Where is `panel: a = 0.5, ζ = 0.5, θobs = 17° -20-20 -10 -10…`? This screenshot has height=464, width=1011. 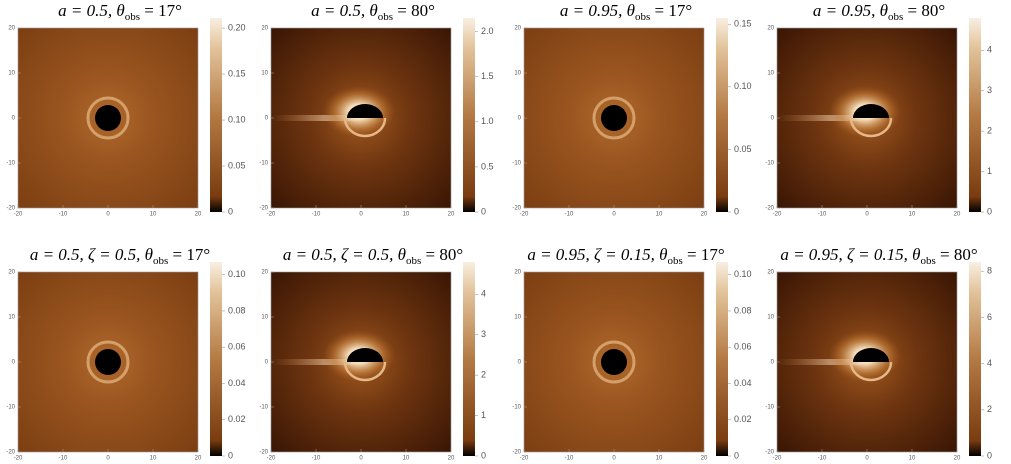 panel: a = 0.5, ζ = 0.5, θobs = 17° -20-20 -10 -10… is located at coordinates (125, 353).